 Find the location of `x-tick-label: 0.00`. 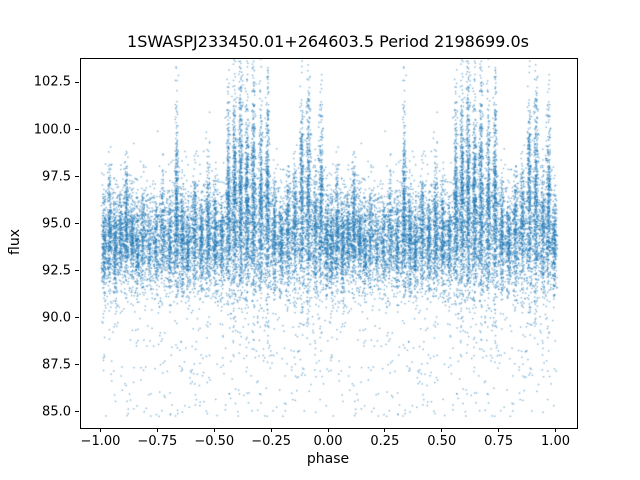

x-tick-label: 0.00 is located at coordinates (328, 441).